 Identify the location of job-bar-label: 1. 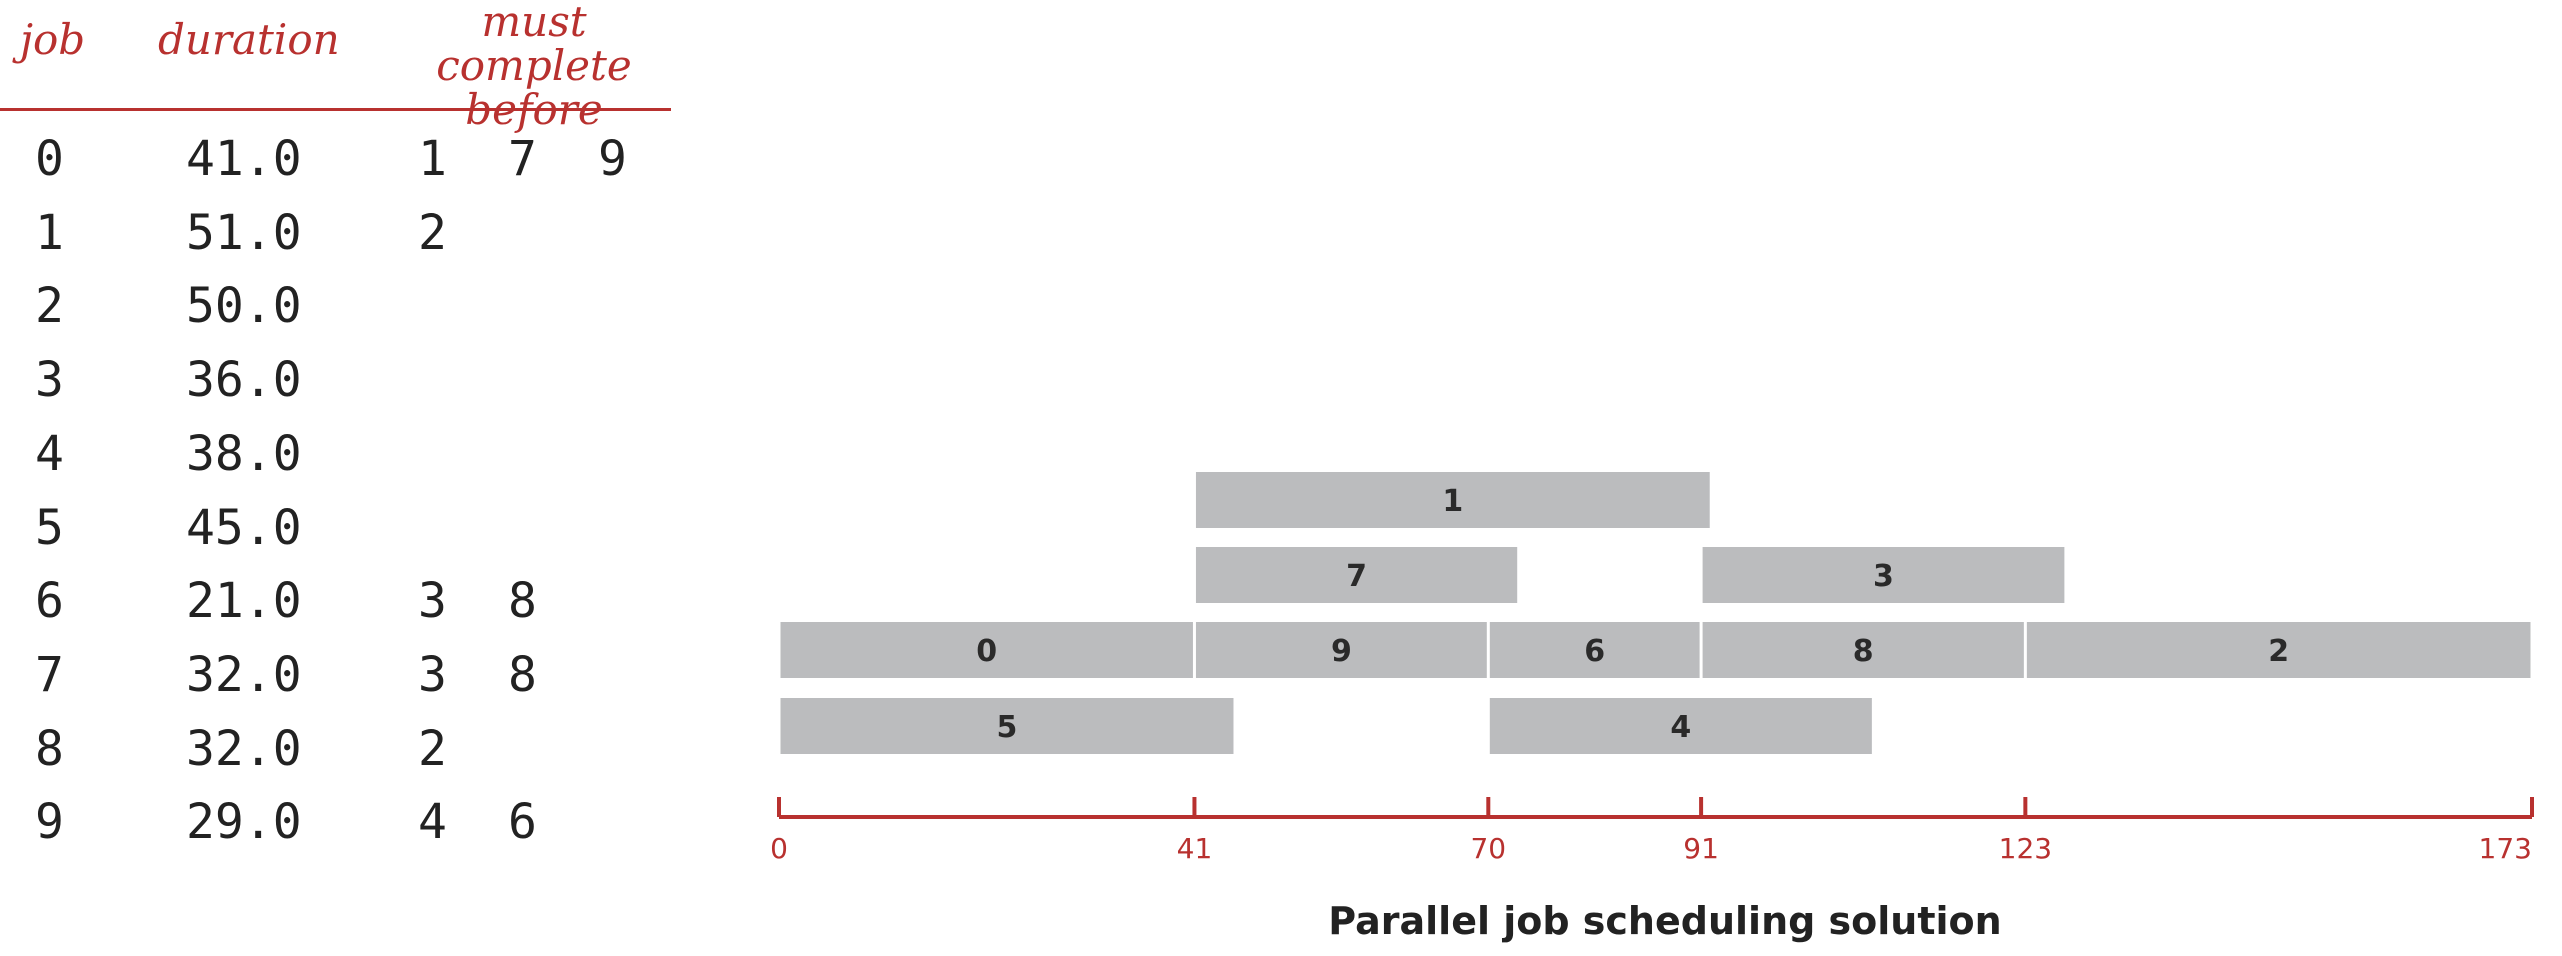
(1452, 501).